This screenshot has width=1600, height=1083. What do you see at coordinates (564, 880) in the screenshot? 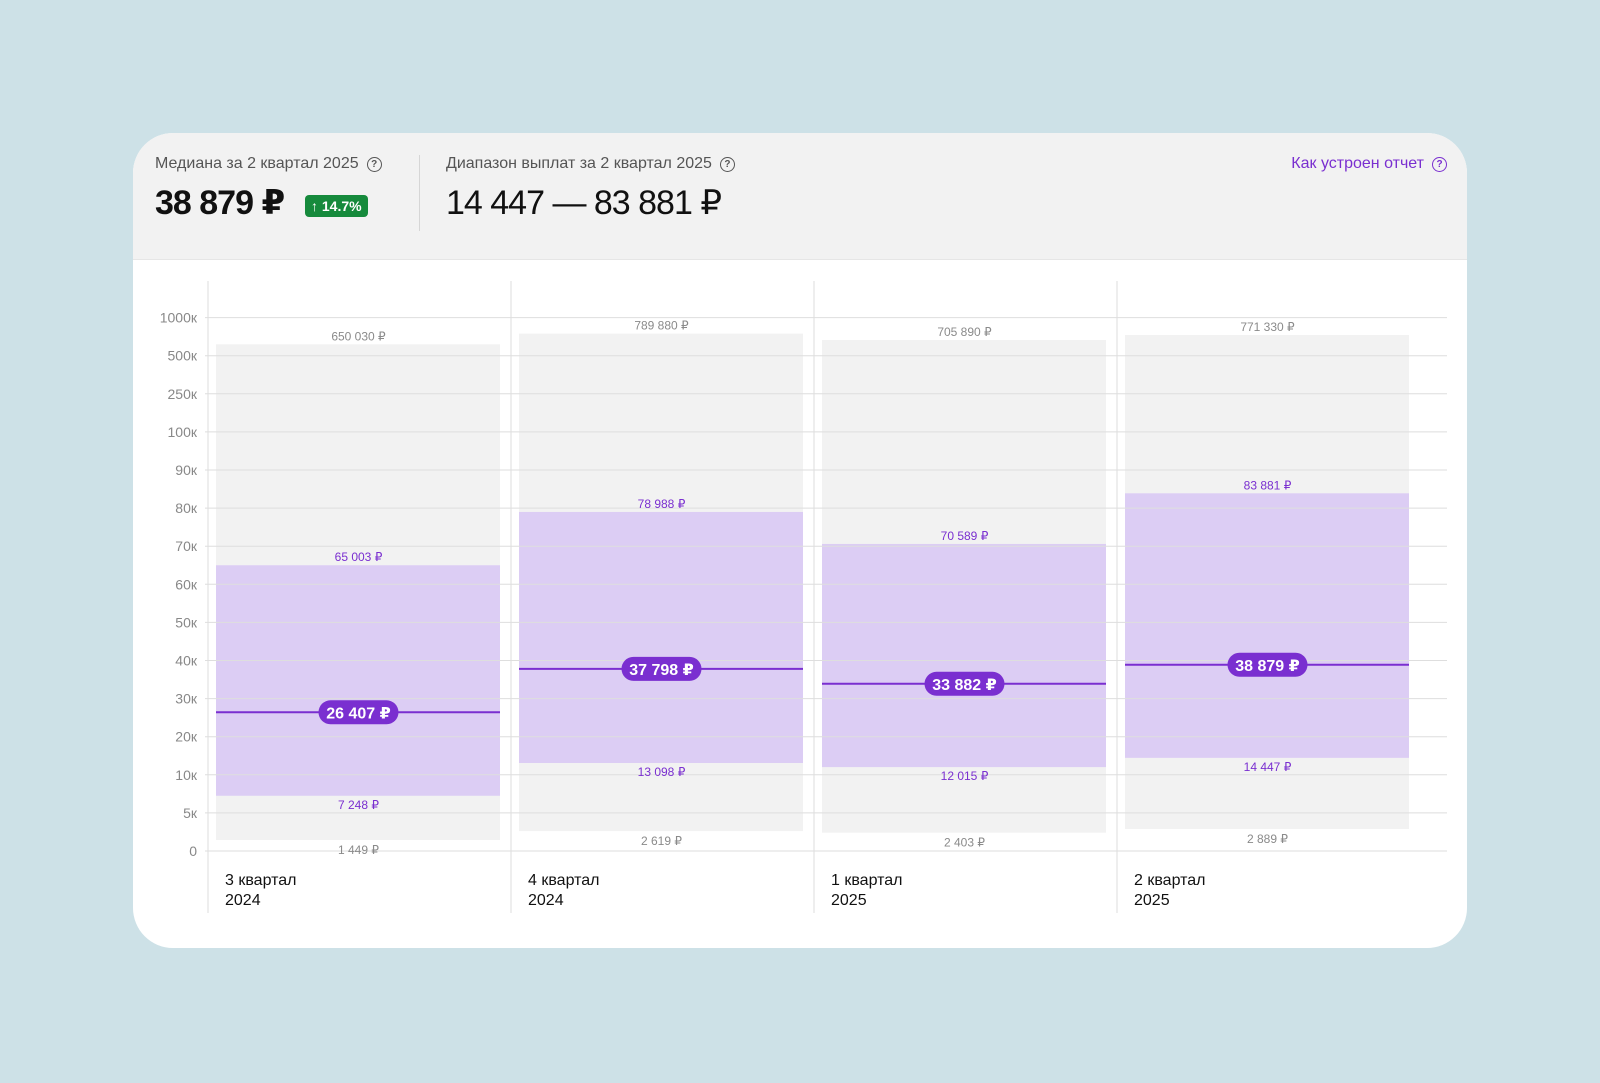
I see `x-category-label: 4 квартал` at bounding box center [564, 880].